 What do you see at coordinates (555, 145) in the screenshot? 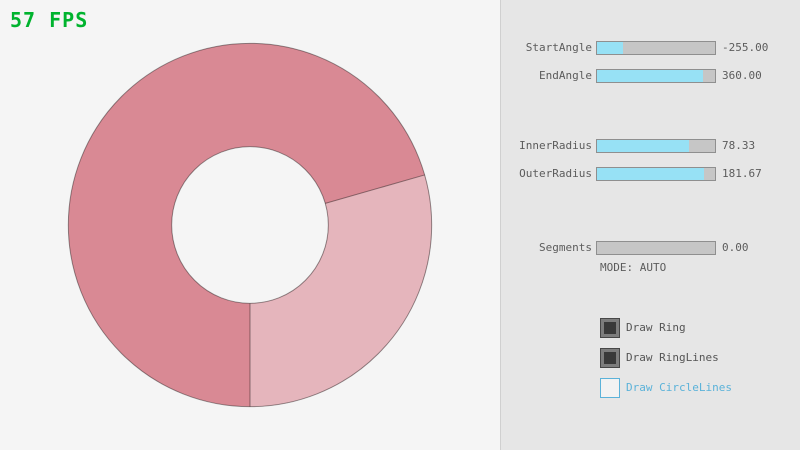
I see `inner-radius-label: InnerRadius` at bounding box center [555, 145].